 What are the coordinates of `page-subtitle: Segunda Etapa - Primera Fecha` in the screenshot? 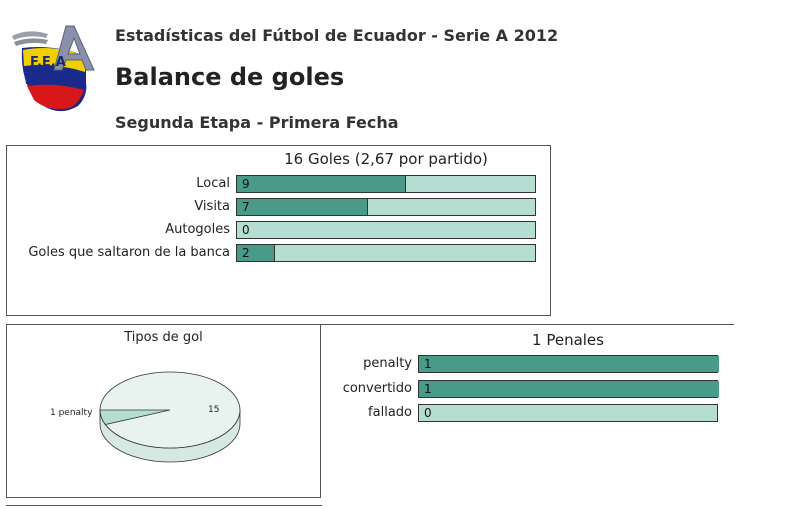 It's located at (257, 122).